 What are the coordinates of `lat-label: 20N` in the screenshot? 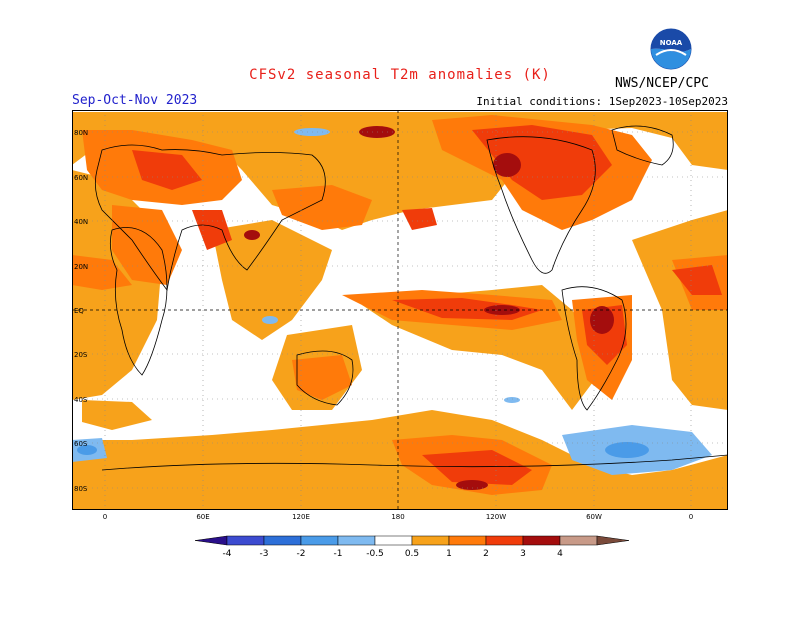 It's located at (81, 267).